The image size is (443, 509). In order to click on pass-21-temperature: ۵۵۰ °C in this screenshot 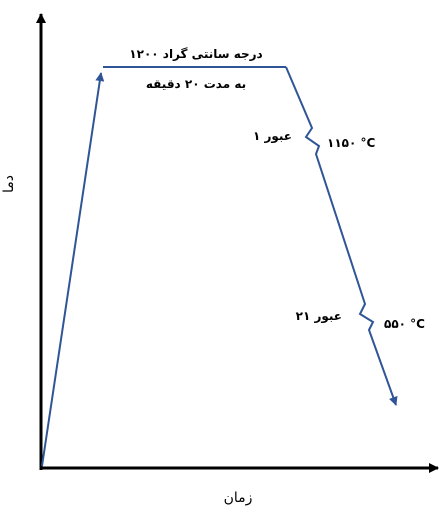, I will do `click(404, 324)`.